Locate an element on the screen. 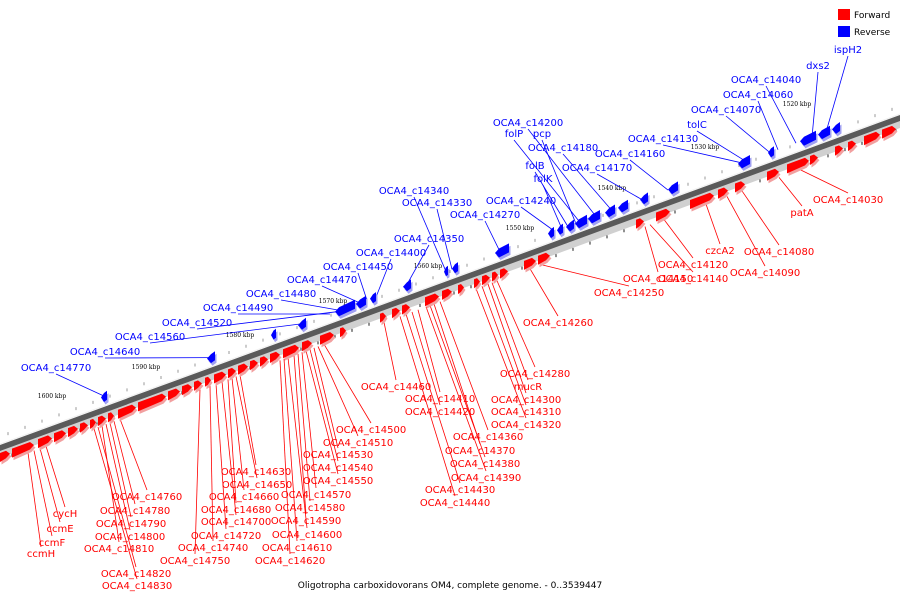 Image resolution: width=900 pixels, height=600 pixels. forward-gene-label: OCA4_c14740 is located at coordinates (213, 548).